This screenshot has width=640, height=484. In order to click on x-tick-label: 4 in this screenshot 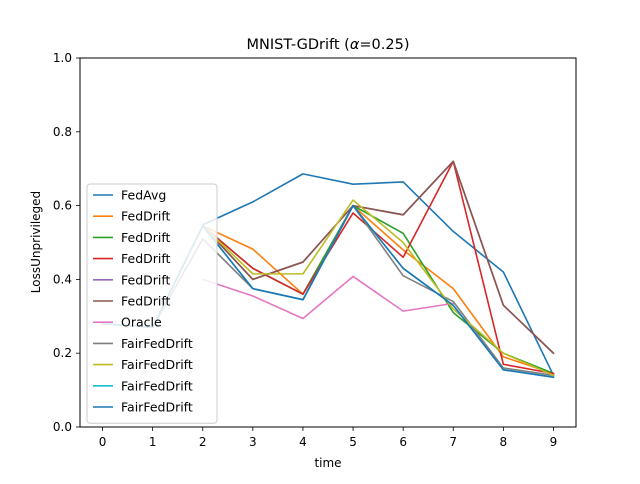, I will do `click(303, 442)`.